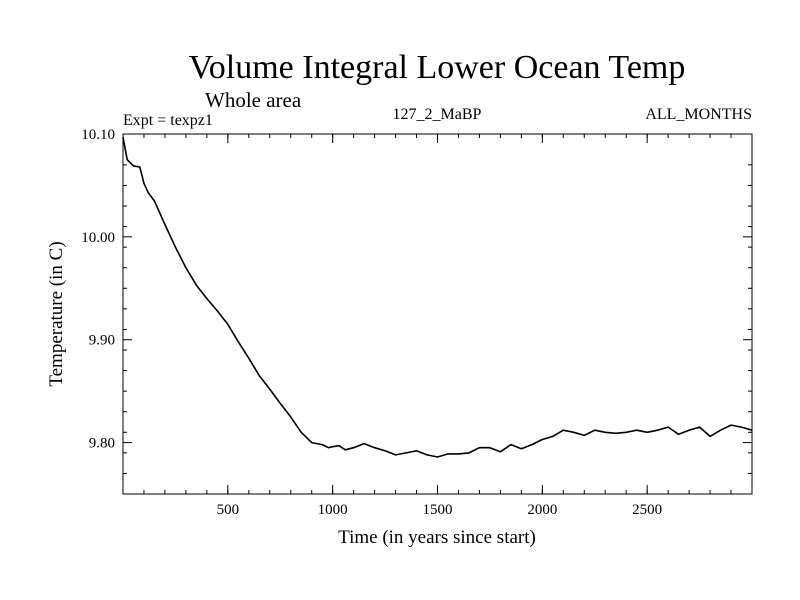 The width and height of the screenshot is (800, 600). Describe the element at coordinates (253, 100) in the screenshot. I see `chart-subtitle: Whole area` at that location.